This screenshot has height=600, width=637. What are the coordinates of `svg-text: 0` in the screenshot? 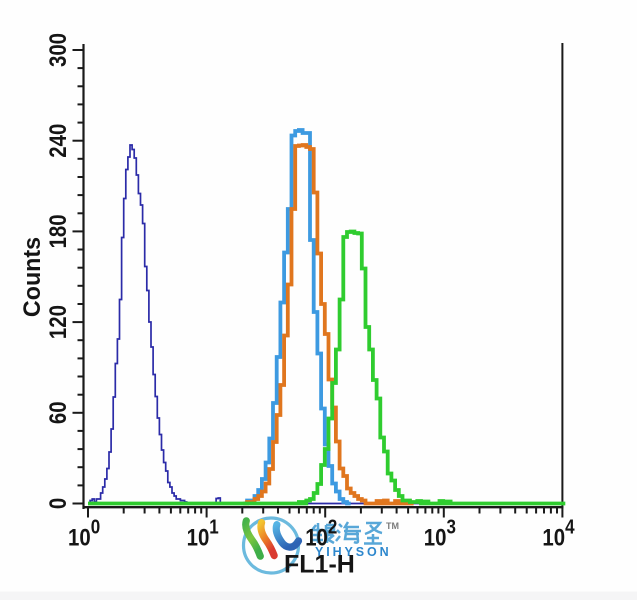 It's located at (57, 503).